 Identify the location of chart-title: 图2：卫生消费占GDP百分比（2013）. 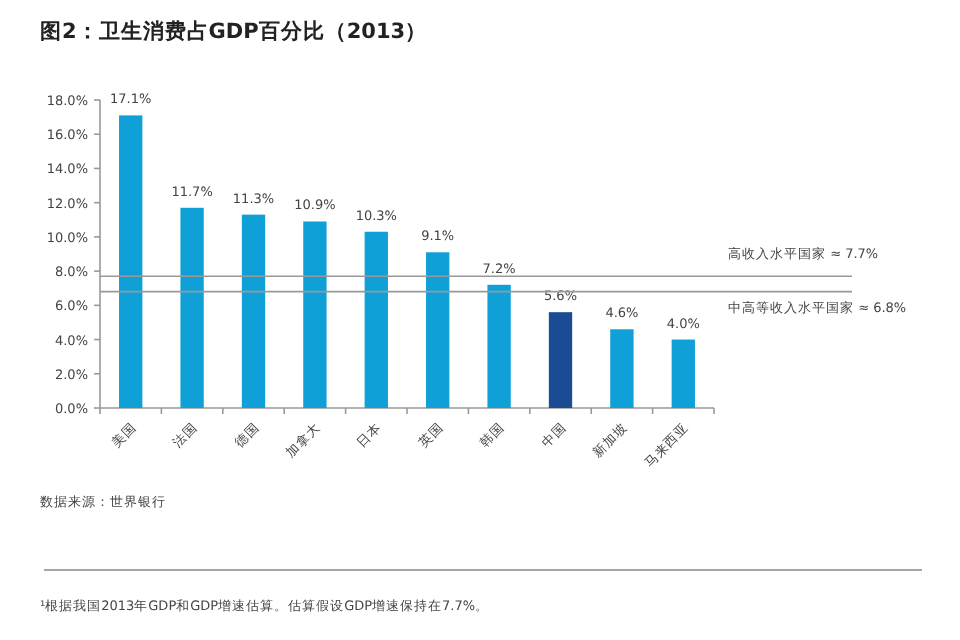
(234, 31).